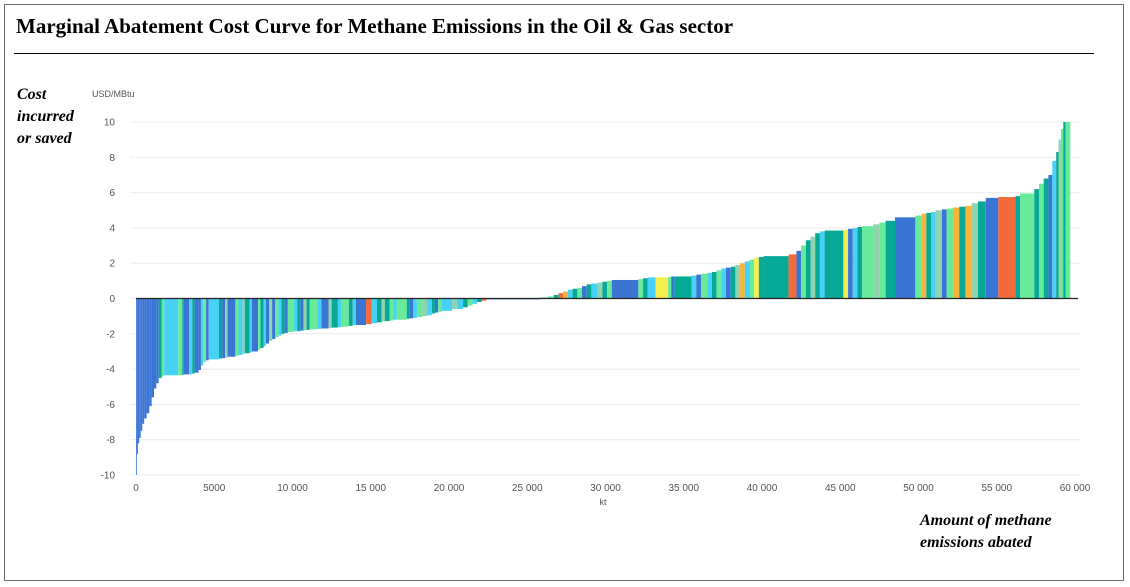  Describe the element at coordinates (554, 53) in the screenshot. I see `title-divider` at that location.